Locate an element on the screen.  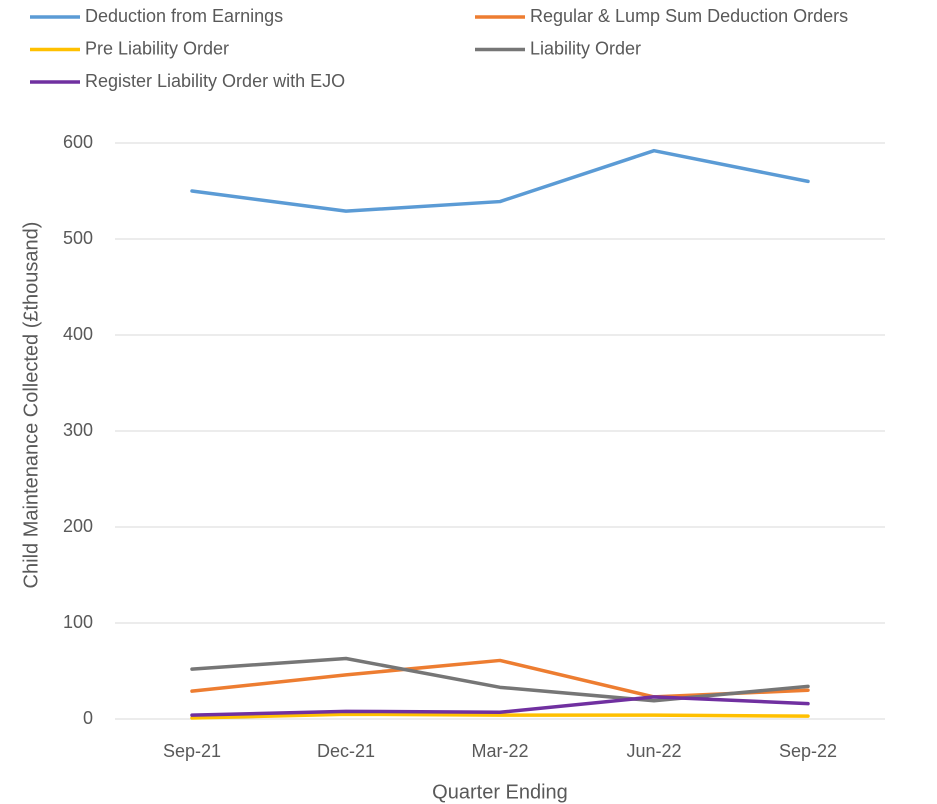
y-tick-label: 0 is located at coordinates (88, 718).